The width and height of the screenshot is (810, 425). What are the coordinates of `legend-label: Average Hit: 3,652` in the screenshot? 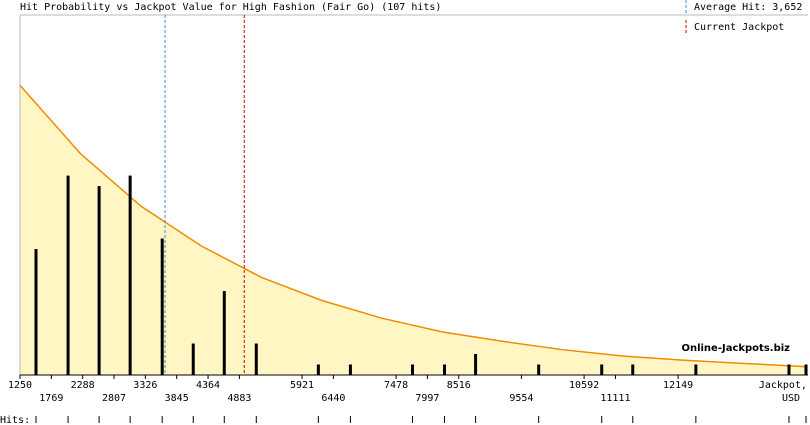 It's located at (748, 7).